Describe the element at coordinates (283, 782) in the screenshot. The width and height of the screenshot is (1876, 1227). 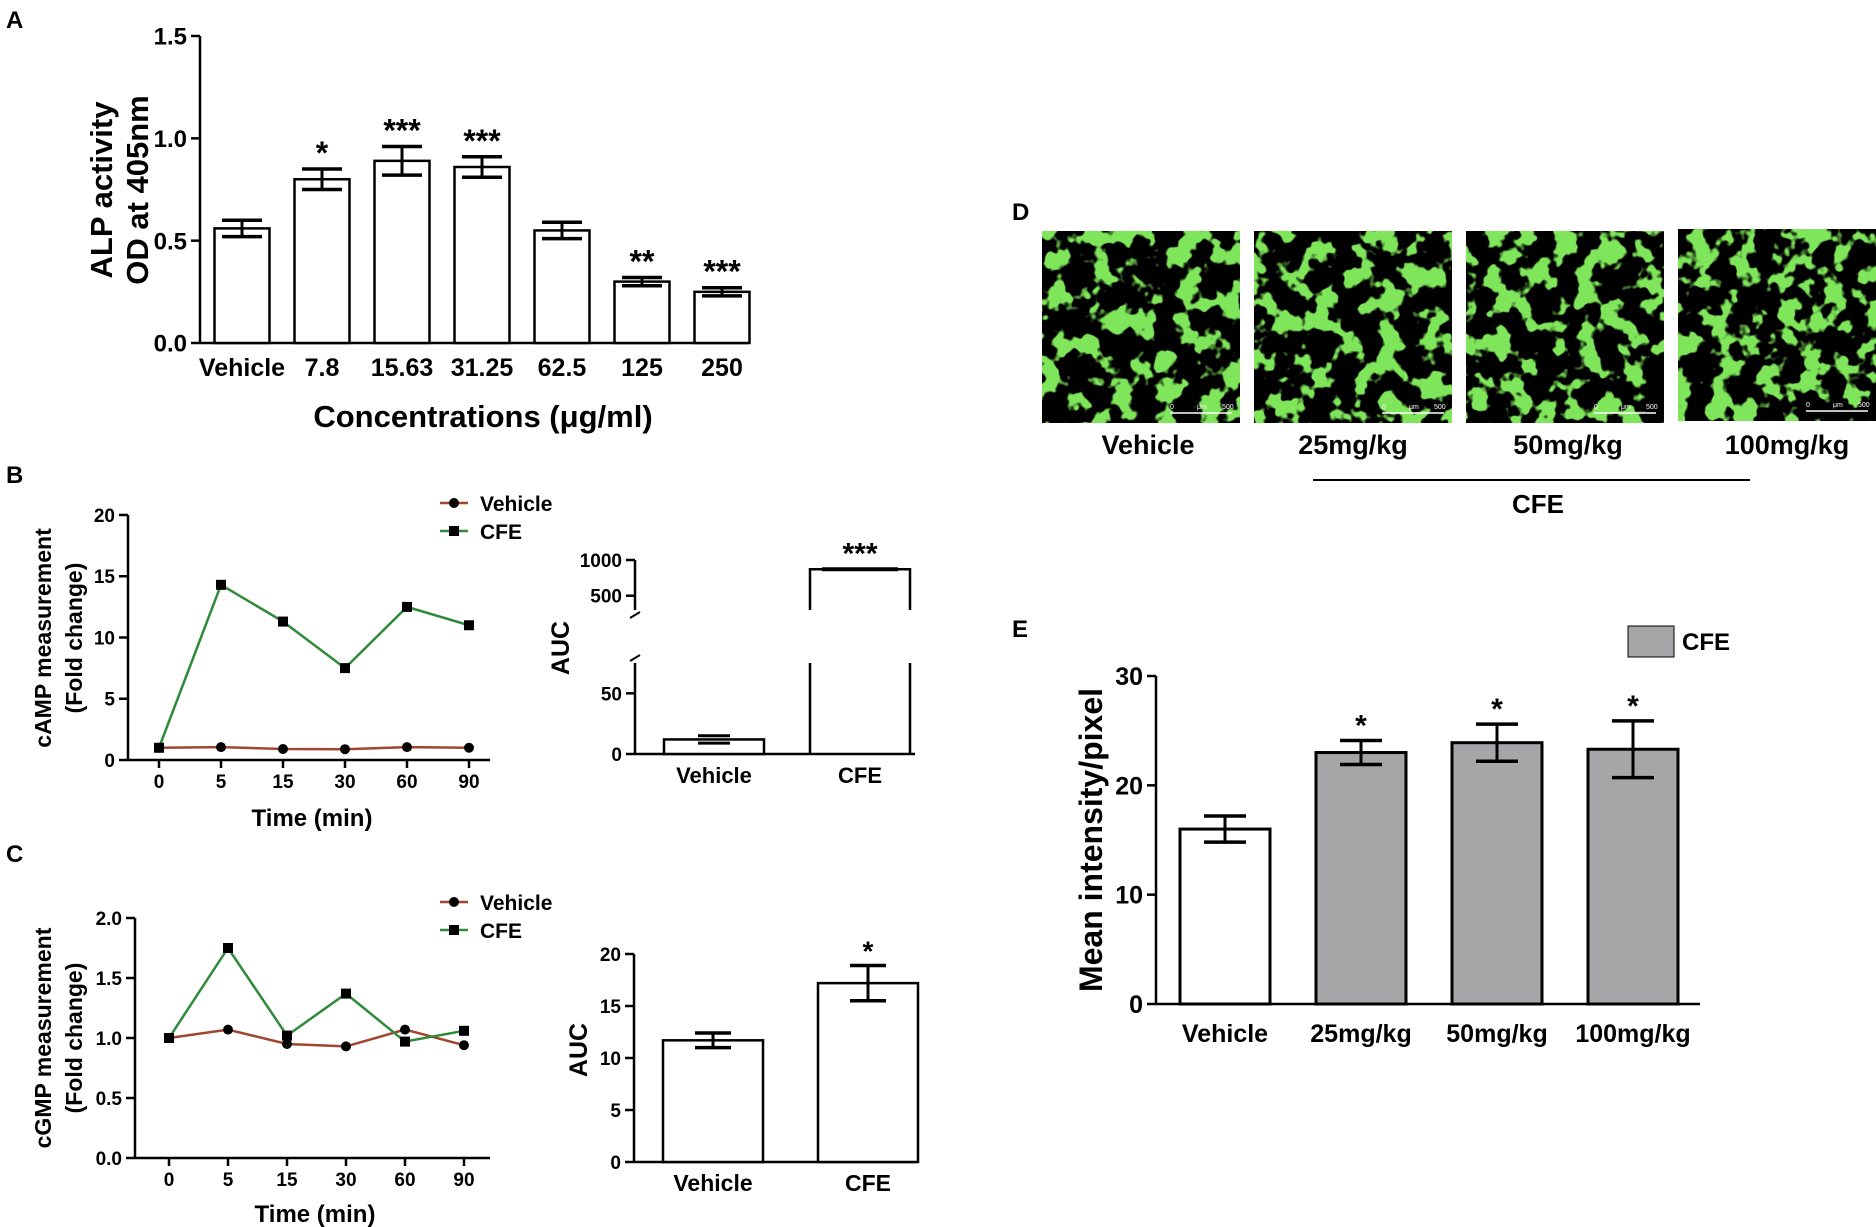
I see `chart-b-x-tick-label: 15` at that location.